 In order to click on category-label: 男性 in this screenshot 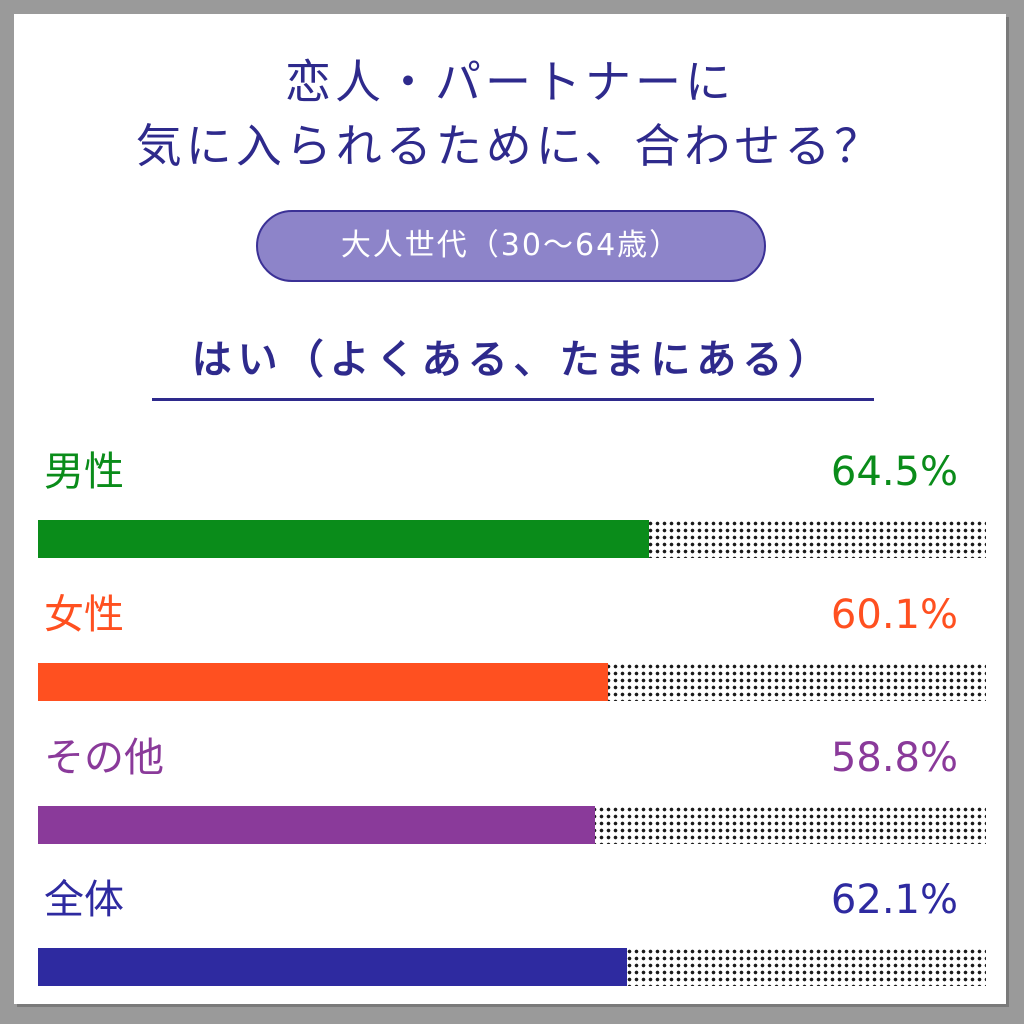, I will do `click(84, 472)`.